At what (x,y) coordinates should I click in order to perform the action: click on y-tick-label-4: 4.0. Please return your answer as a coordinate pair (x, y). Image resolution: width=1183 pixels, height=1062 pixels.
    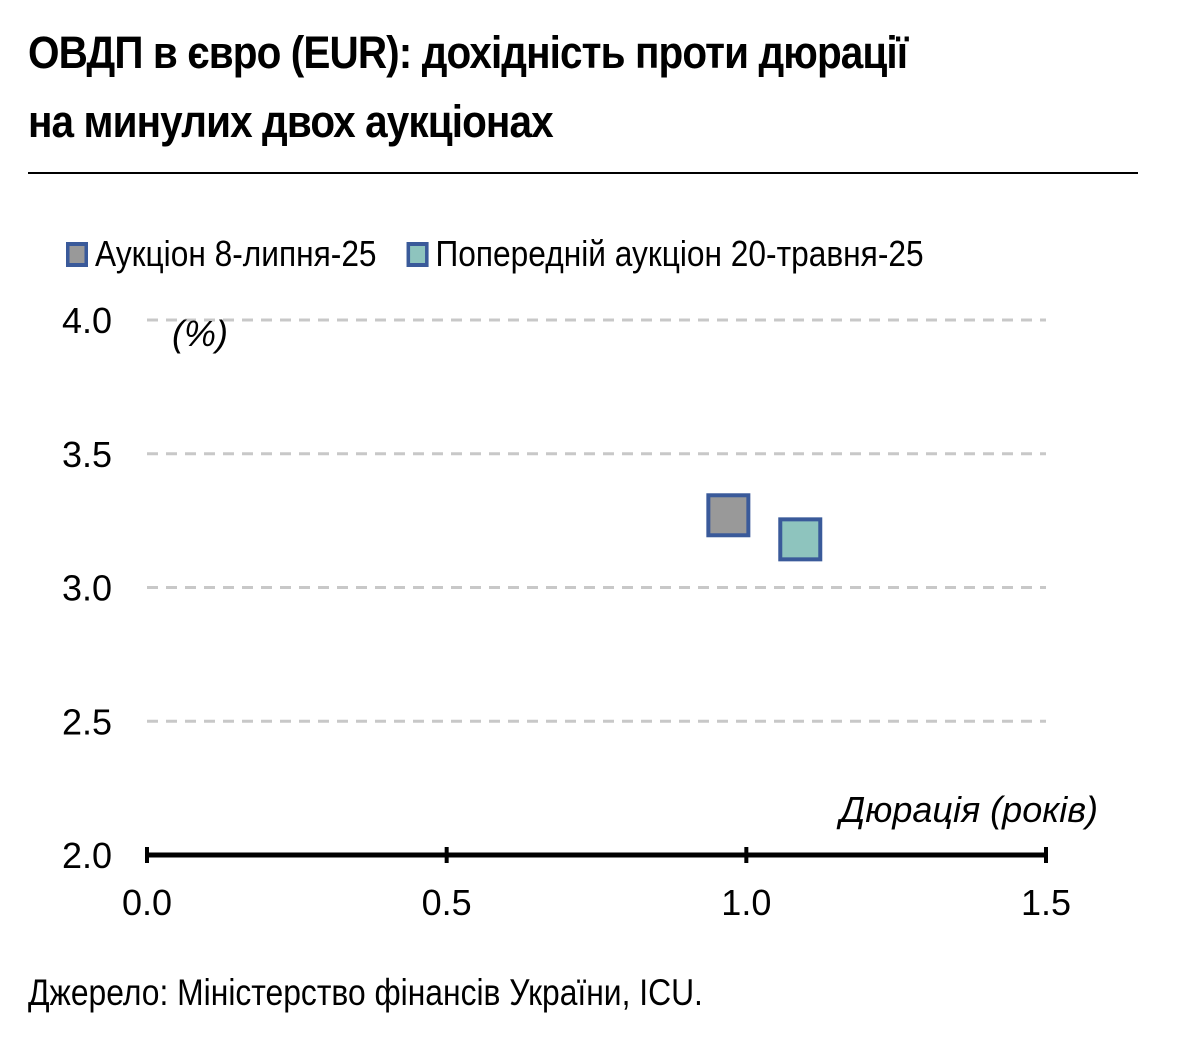
    Looking at the image, I should click on (87, 320).